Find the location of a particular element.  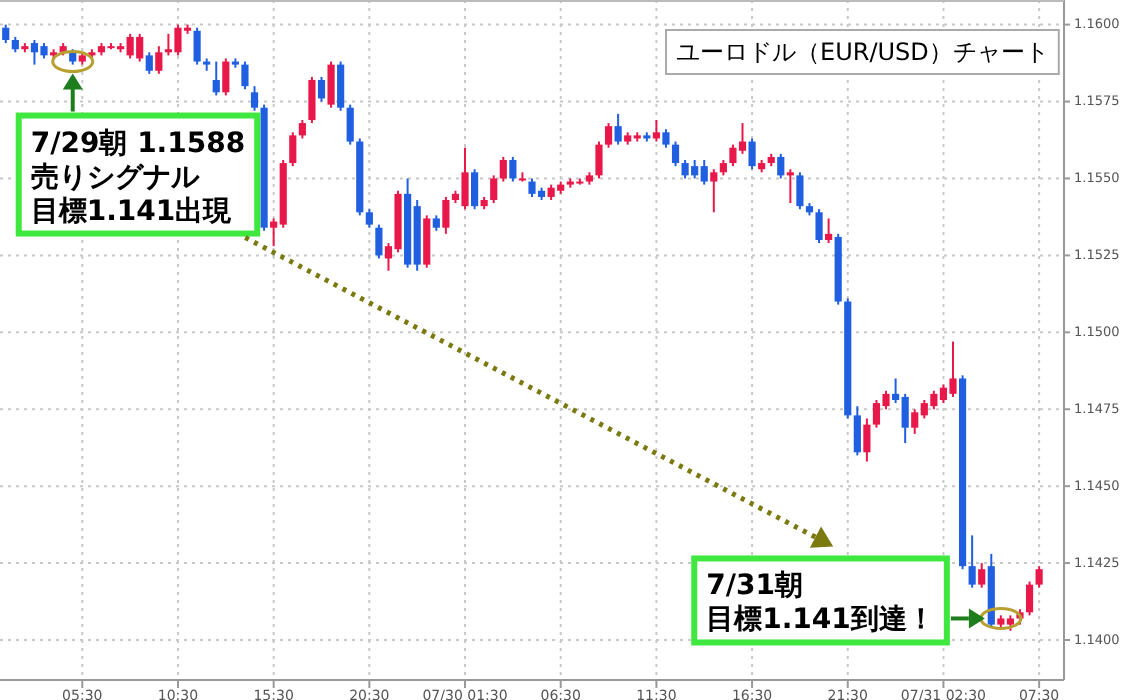

annotation: 7/31朝 is located at coordinates (754, 586).